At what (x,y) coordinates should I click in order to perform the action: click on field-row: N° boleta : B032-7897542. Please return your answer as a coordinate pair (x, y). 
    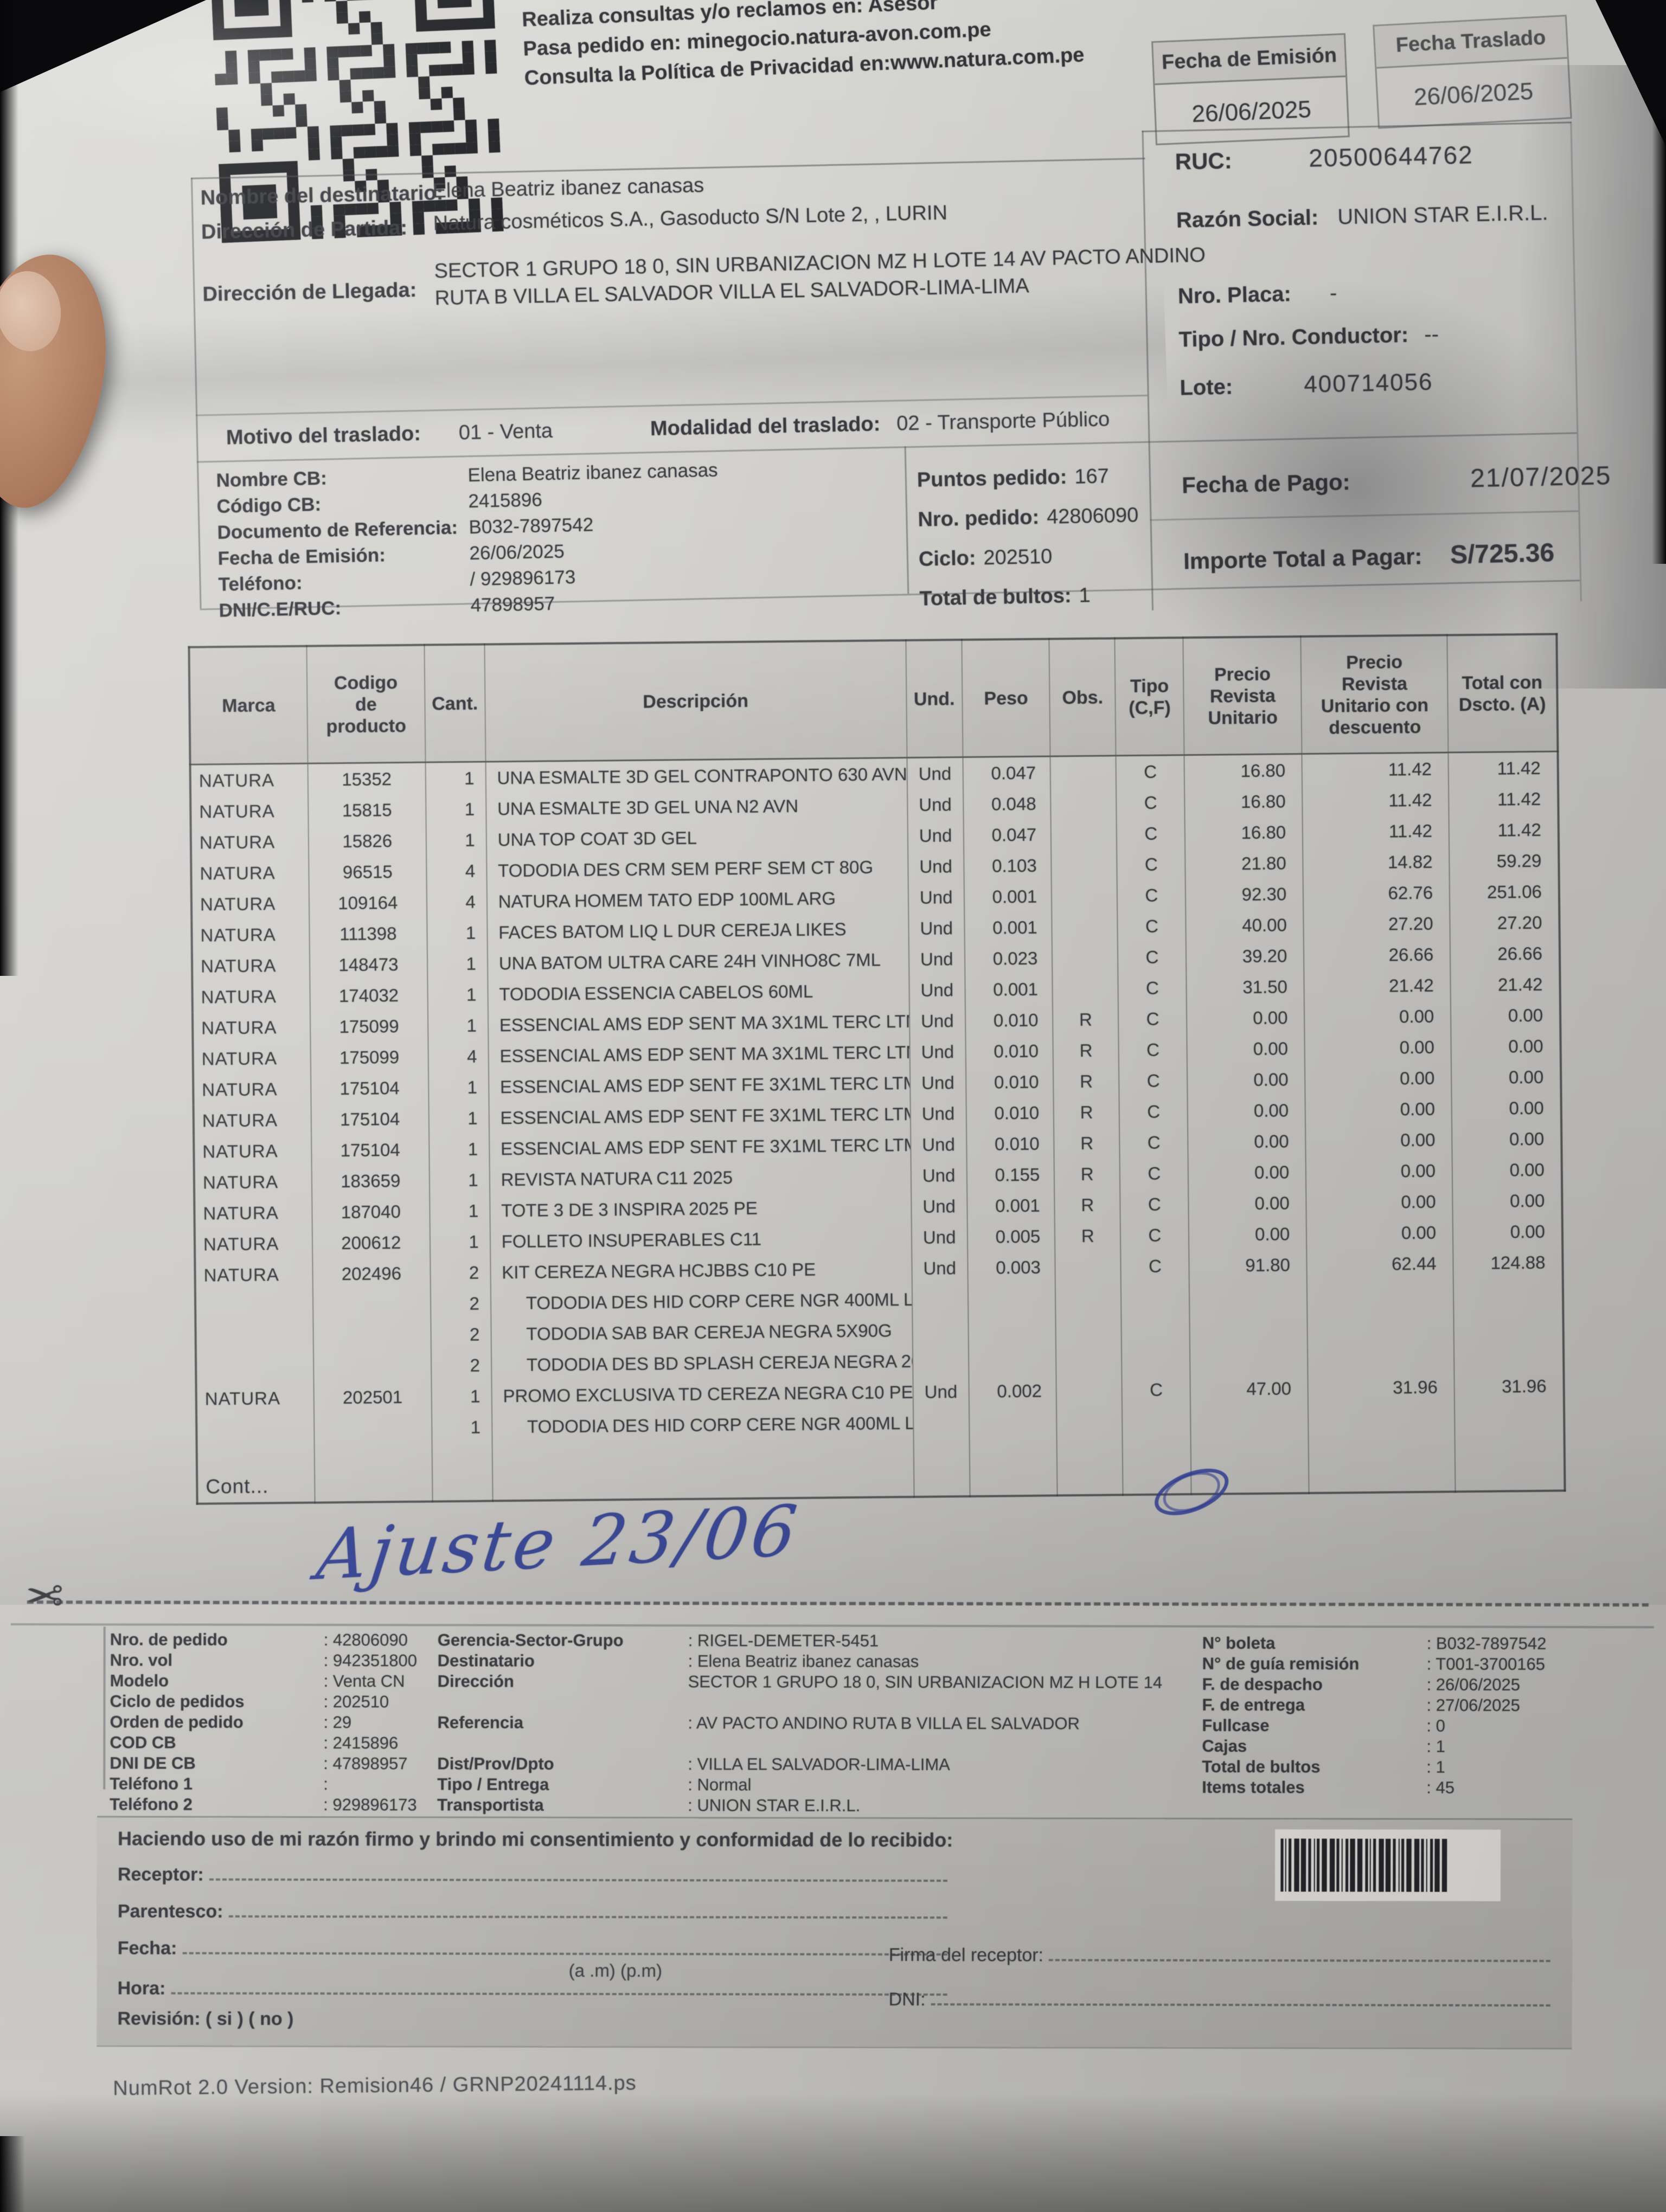
    Looking at the image, I should click on (1386, 1643).